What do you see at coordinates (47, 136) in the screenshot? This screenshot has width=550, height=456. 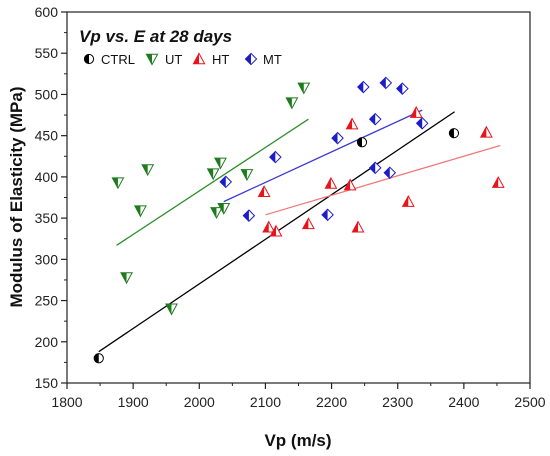 I see `y-tick-label: 450` at bounding box center [47, 136].